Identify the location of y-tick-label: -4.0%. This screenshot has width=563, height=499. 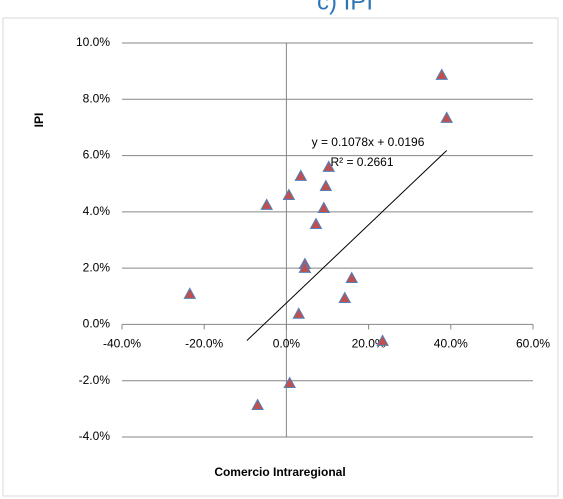
(95, 436).